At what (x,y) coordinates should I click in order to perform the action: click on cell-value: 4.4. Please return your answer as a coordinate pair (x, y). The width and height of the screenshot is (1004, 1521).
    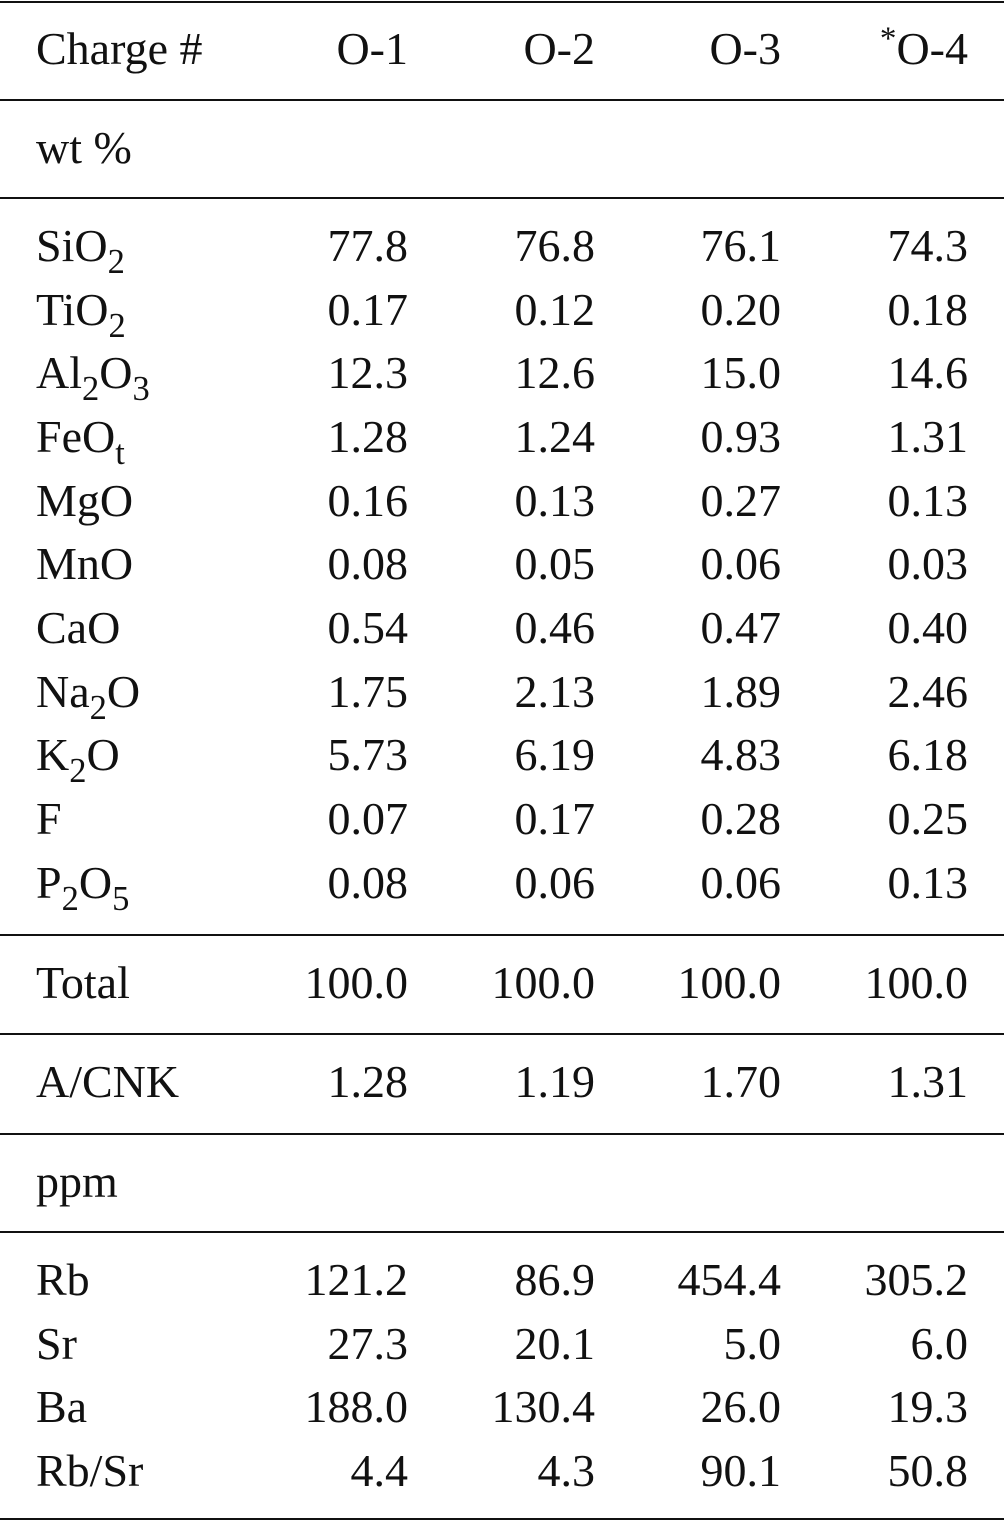
    Looking at the image, I should click on (379, 1471).